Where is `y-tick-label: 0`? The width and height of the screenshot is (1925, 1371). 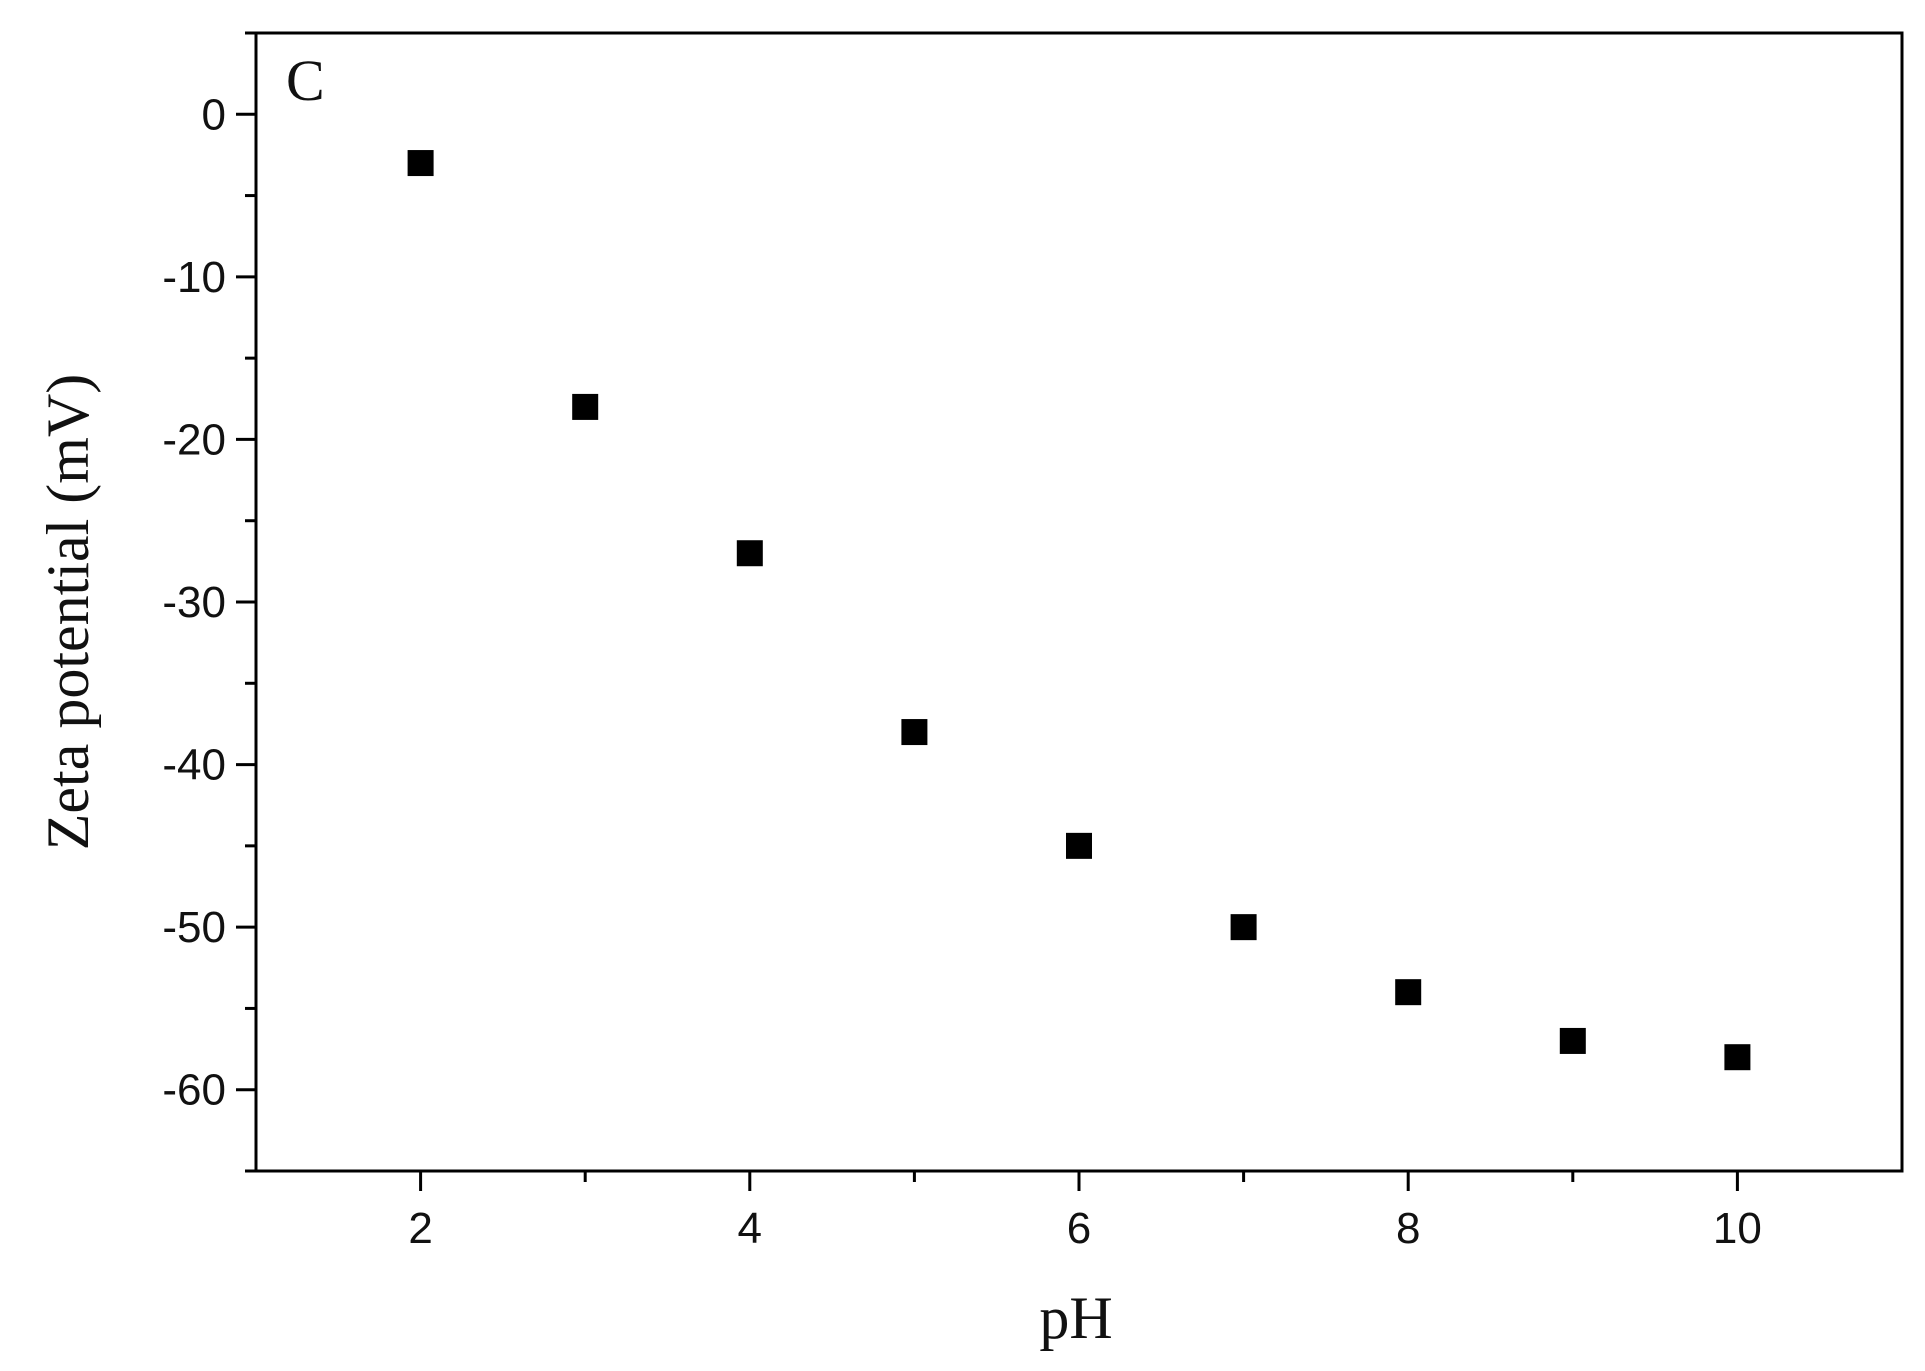
y-tick-label: 0 is located at coordinates (214, 114).